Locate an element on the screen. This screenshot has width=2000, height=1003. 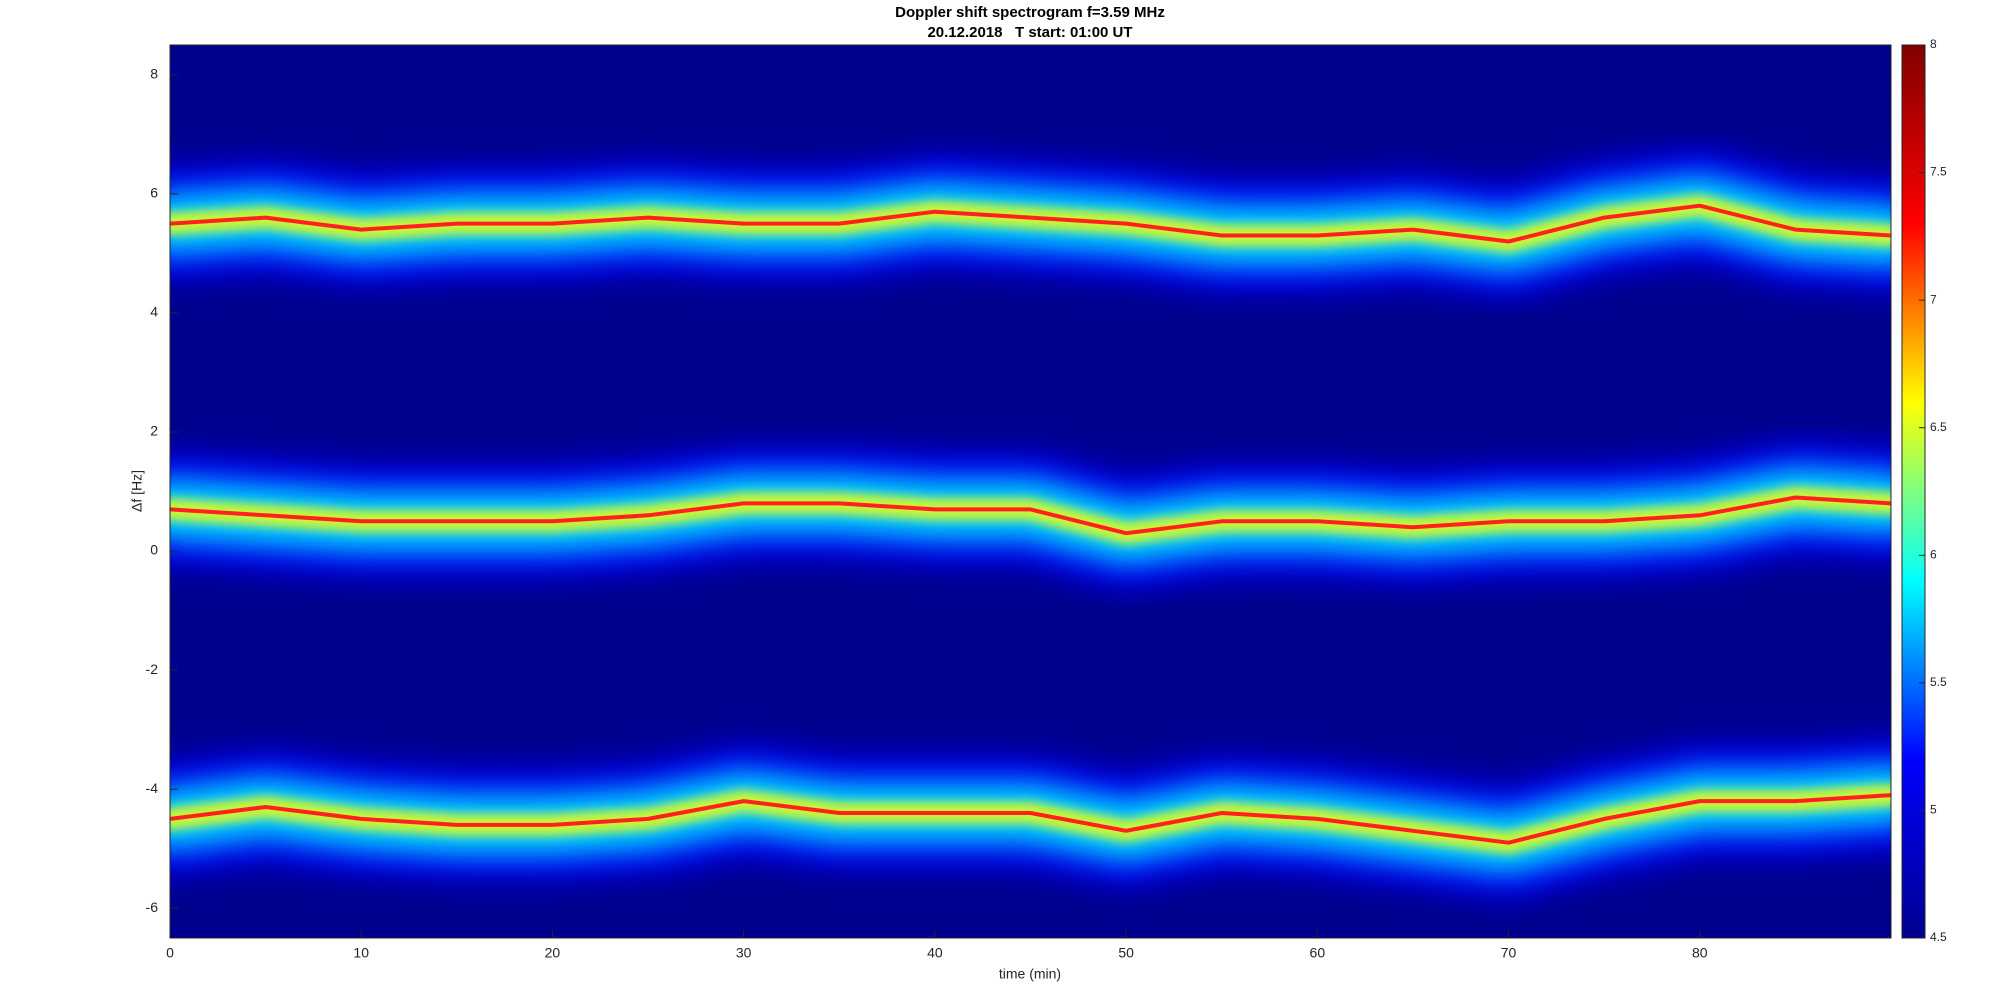
y-tick-label: 2 is located at coordinates (154, 431).